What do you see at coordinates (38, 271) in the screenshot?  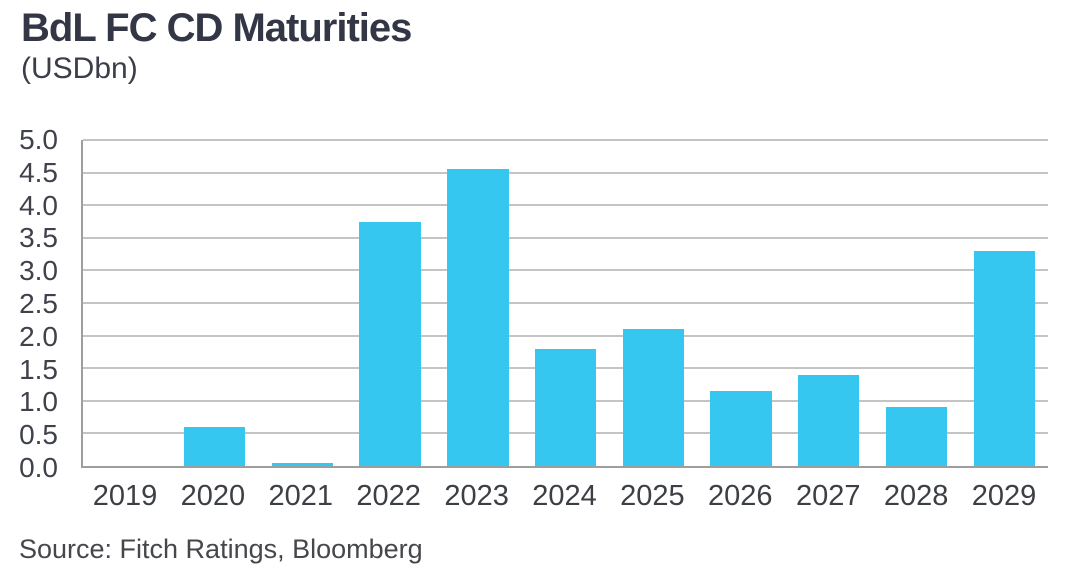 I see `y-tick-label: 3.0` at bounding box center [38, 271].